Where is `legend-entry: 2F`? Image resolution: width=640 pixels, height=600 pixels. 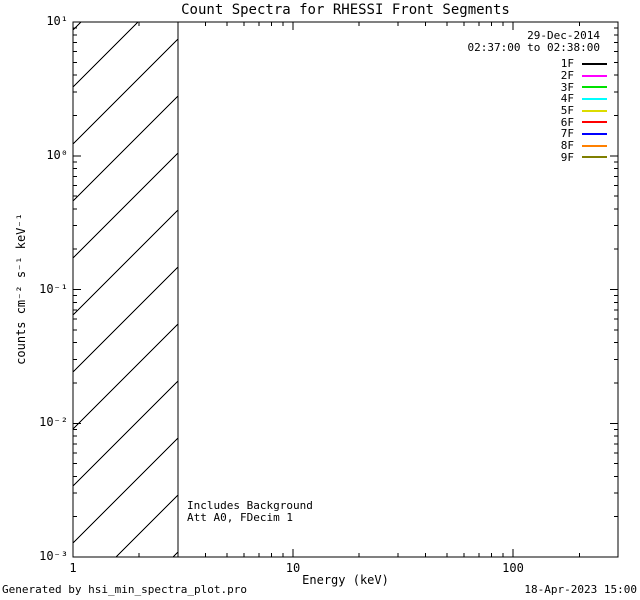 legend-entry: 2F is located at coordinates (584, 76).